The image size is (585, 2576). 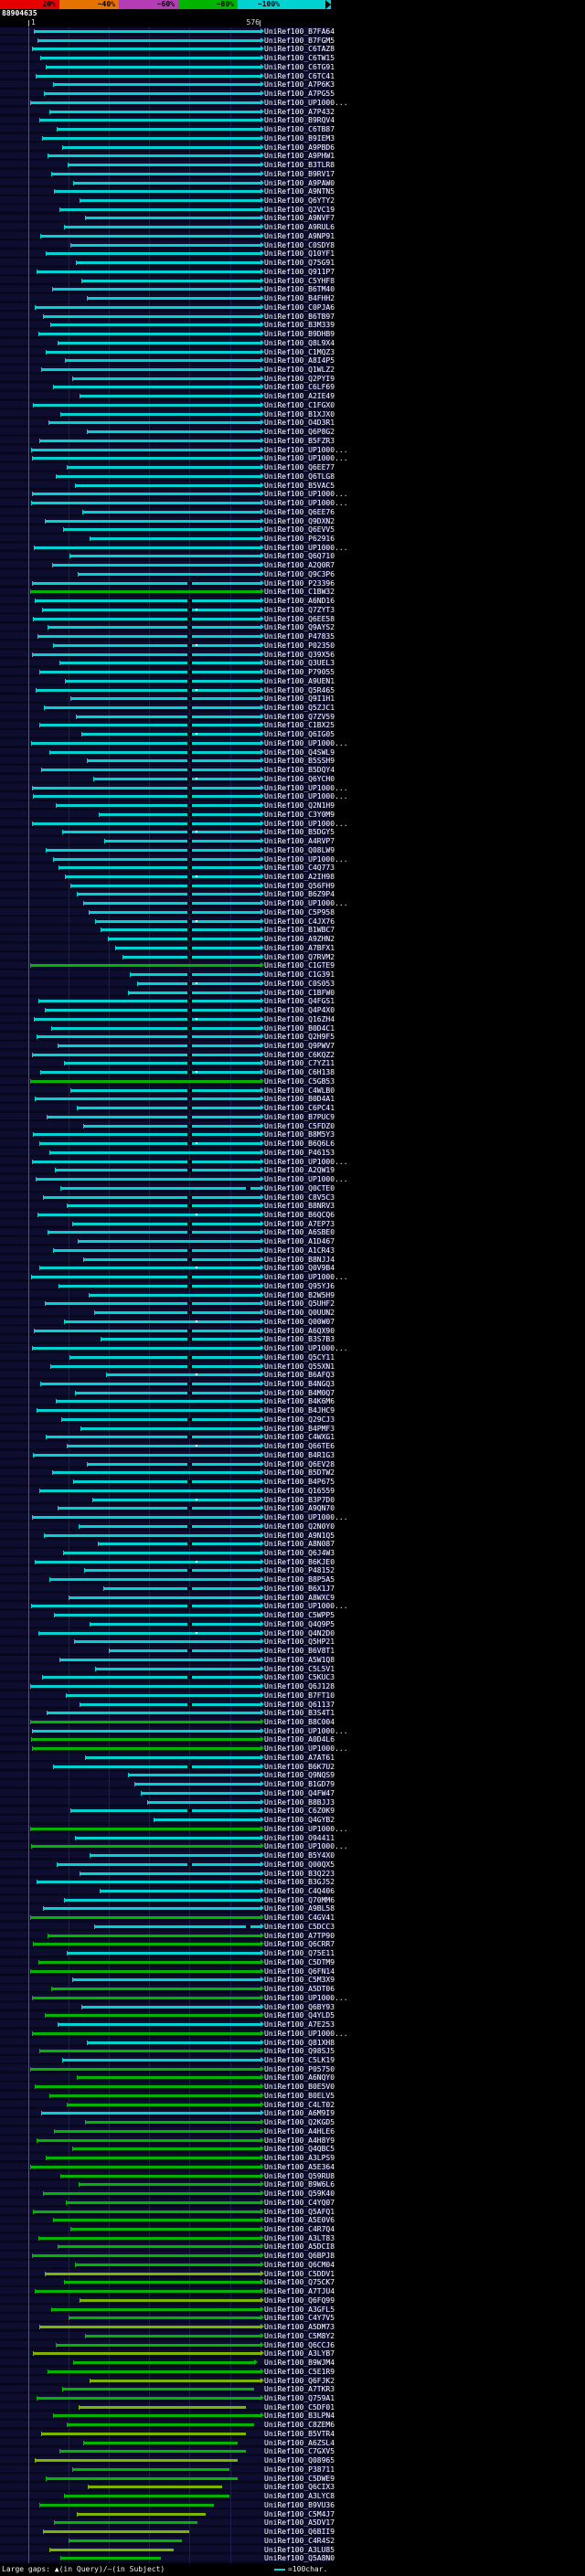 I want to click on hit-label: UniRef100_Q4GYB2, so click(x=299, y=1820).